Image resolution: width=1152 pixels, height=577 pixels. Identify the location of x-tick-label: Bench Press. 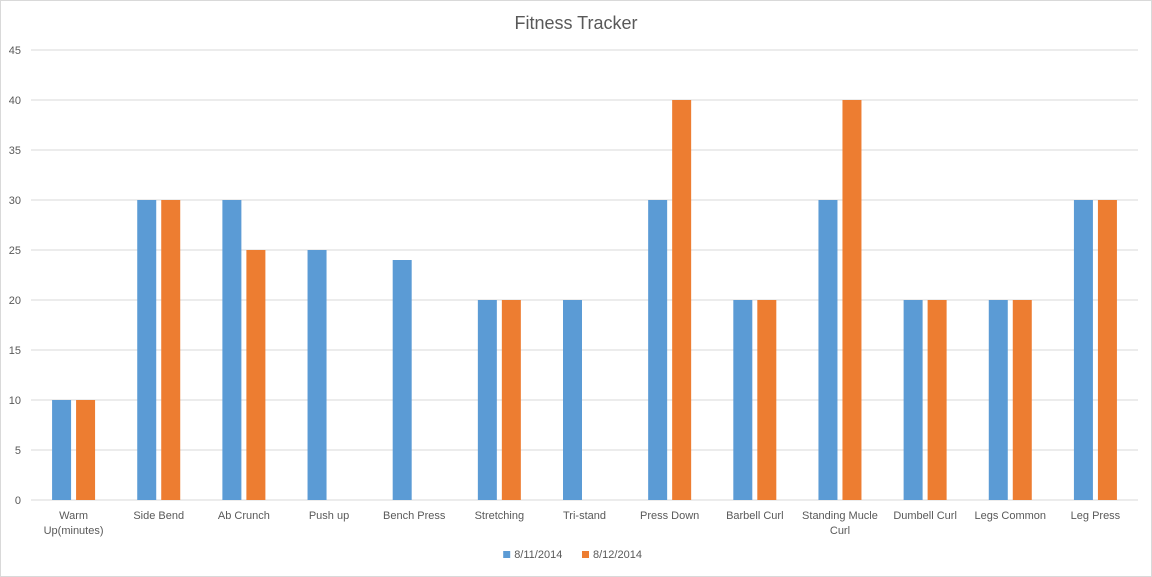
(414, 516).